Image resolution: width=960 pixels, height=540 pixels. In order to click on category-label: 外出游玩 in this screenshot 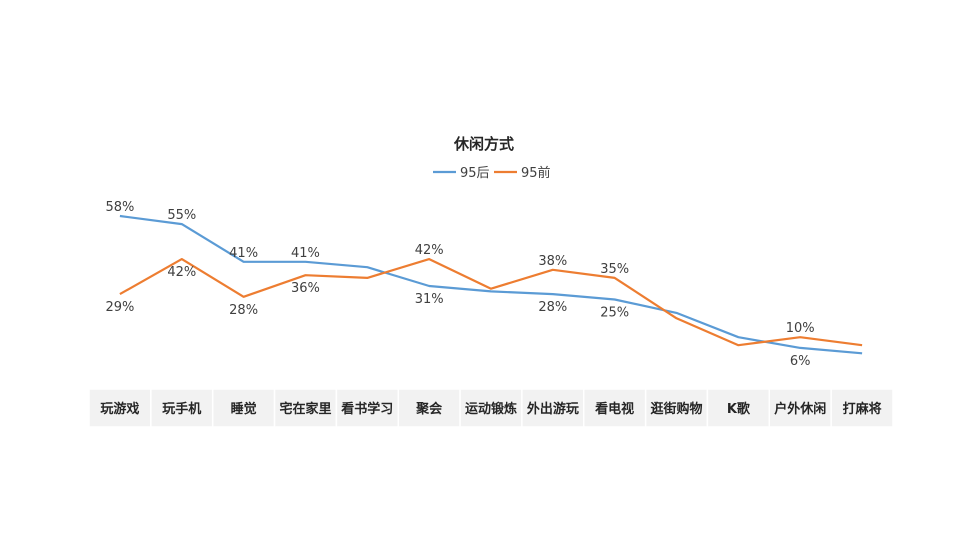, I will do `click(552, 409)`.